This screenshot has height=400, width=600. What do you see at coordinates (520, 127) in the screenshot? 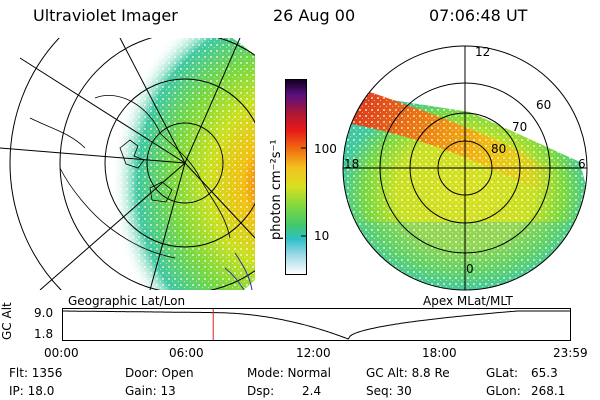
I see `mlat-label-70: 70` at bounding box center [520, 127].